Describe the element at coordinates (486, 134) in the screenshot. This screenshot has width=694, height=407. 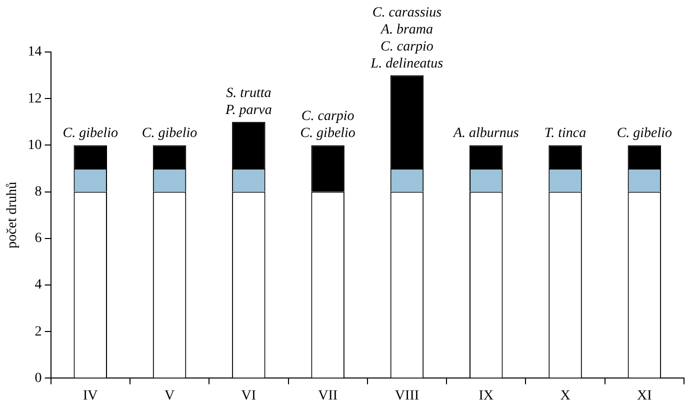
I see `annotation: A. alburnus` at that location.